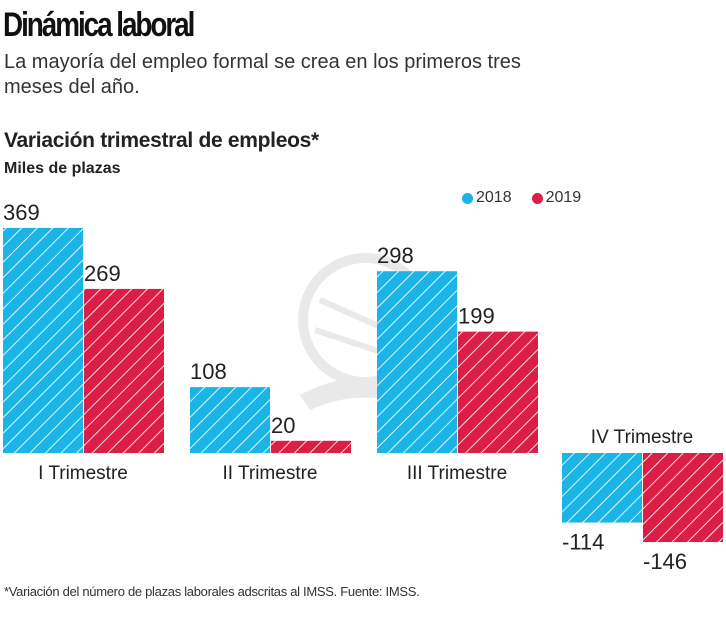 The width and height of the screenshot is (726, 620). I want to click on bar-2019-q1, so click(124, 370).